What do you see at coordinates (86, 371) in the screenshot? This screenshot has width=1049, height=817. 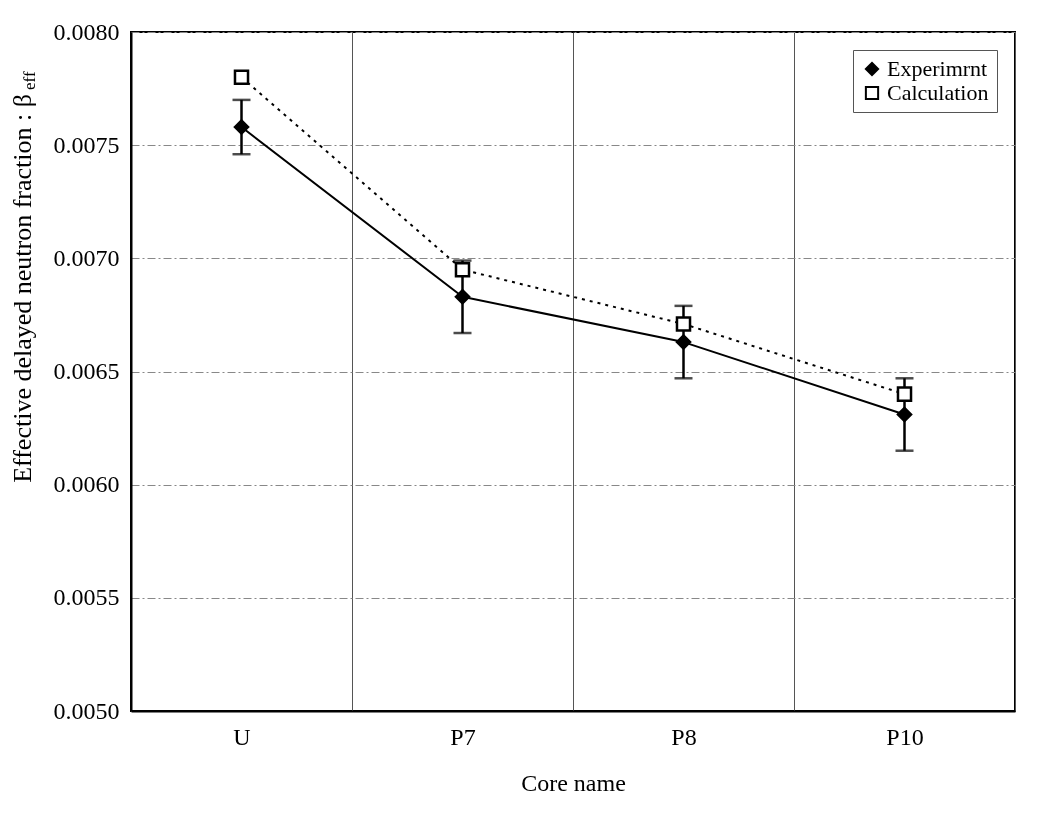 I see `y-tick-label: 0.0065` at bounding box center [86, 371].